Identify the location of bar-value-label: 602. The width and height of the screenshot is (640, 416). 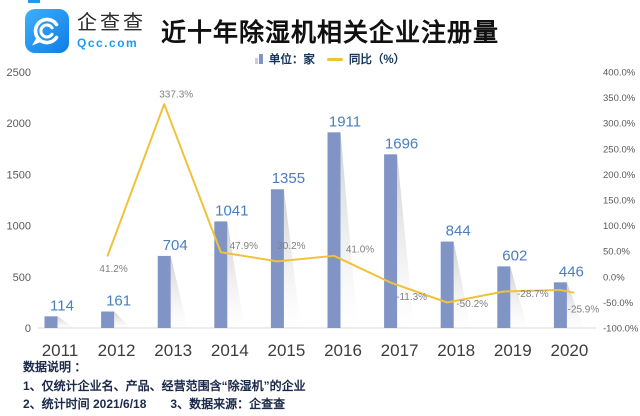
(514, 255).